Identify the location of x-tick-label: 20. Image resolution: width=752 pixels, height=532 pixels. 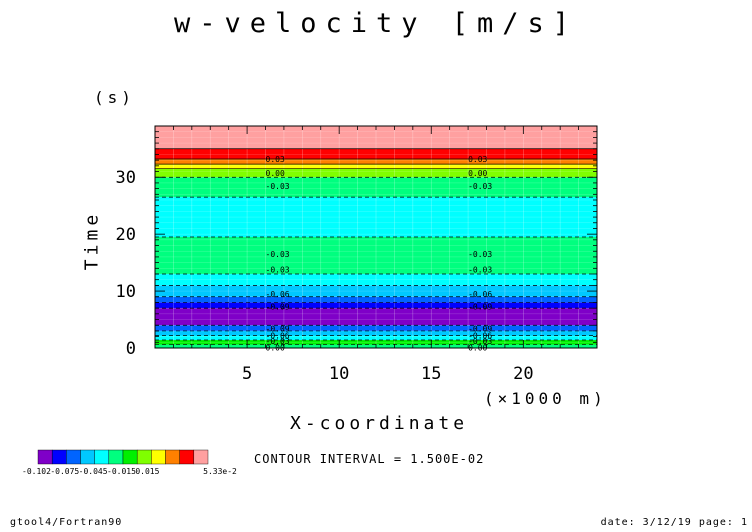
(523, 374).